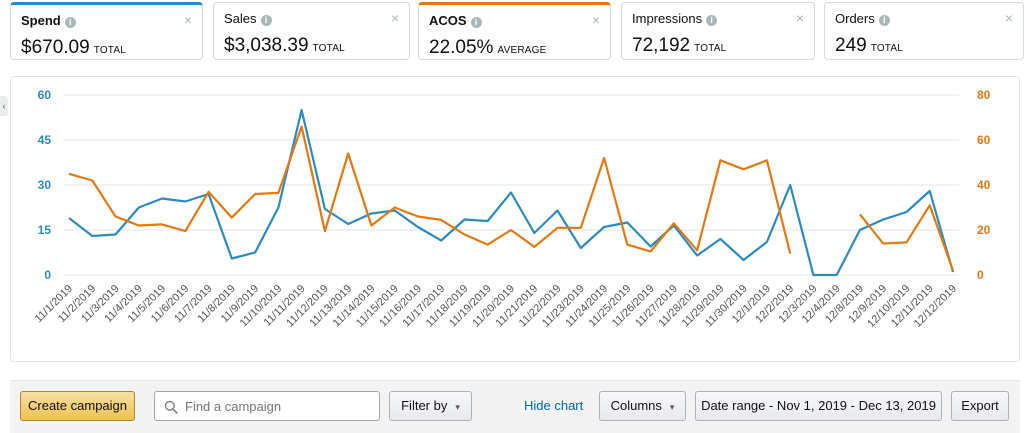 Image resolution: width=1024 pixels, height=433 pixels. I want to click on metric-card-spend: Spend i × $670.09 TOTAL, so click(106, 31).